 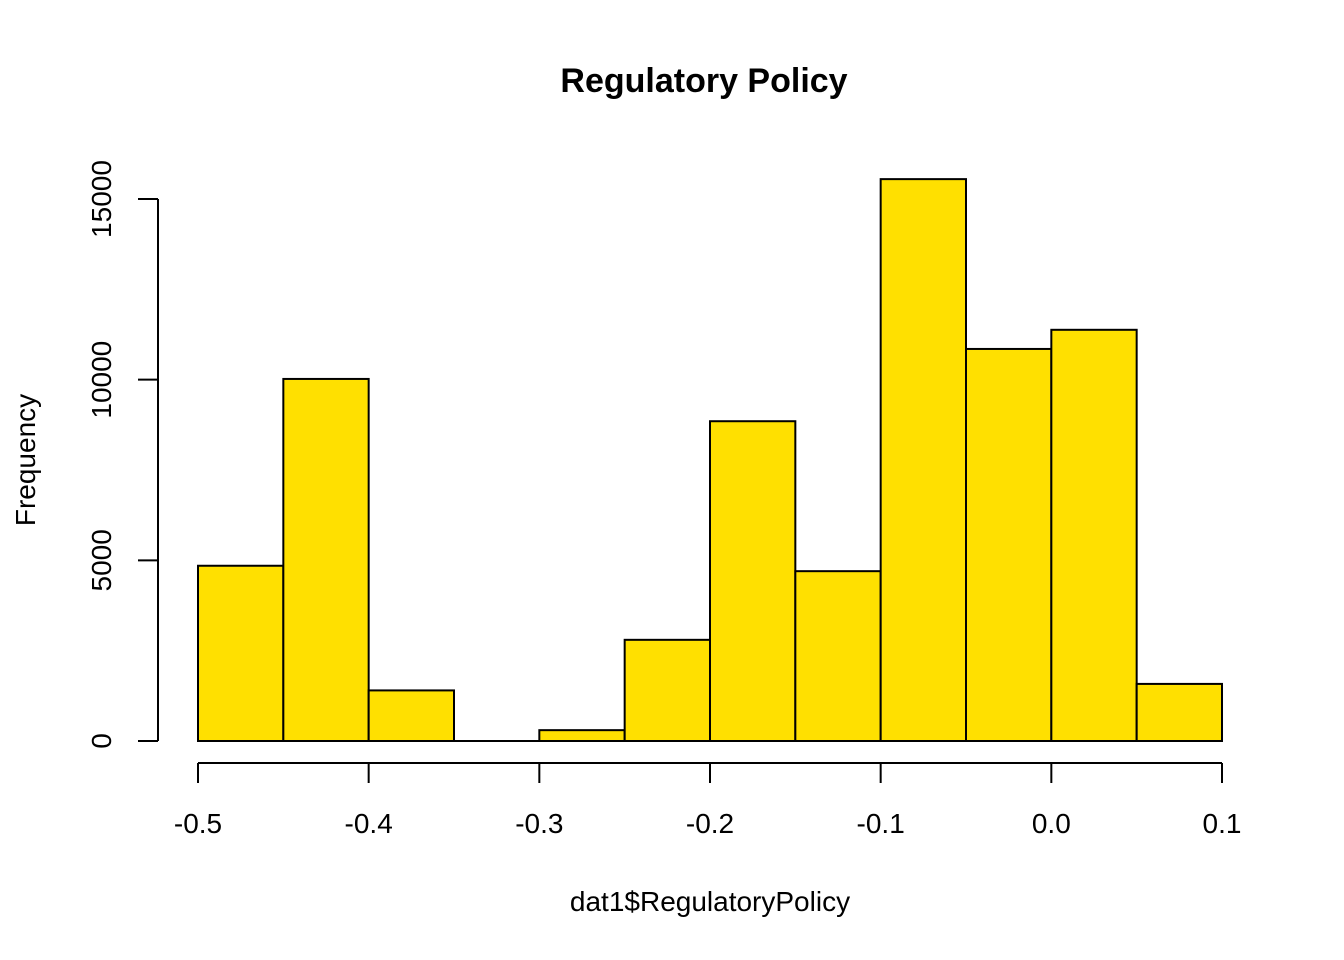 I want to click on y-axis: 0 5000 10000 15000, so click(x=122, y=454).